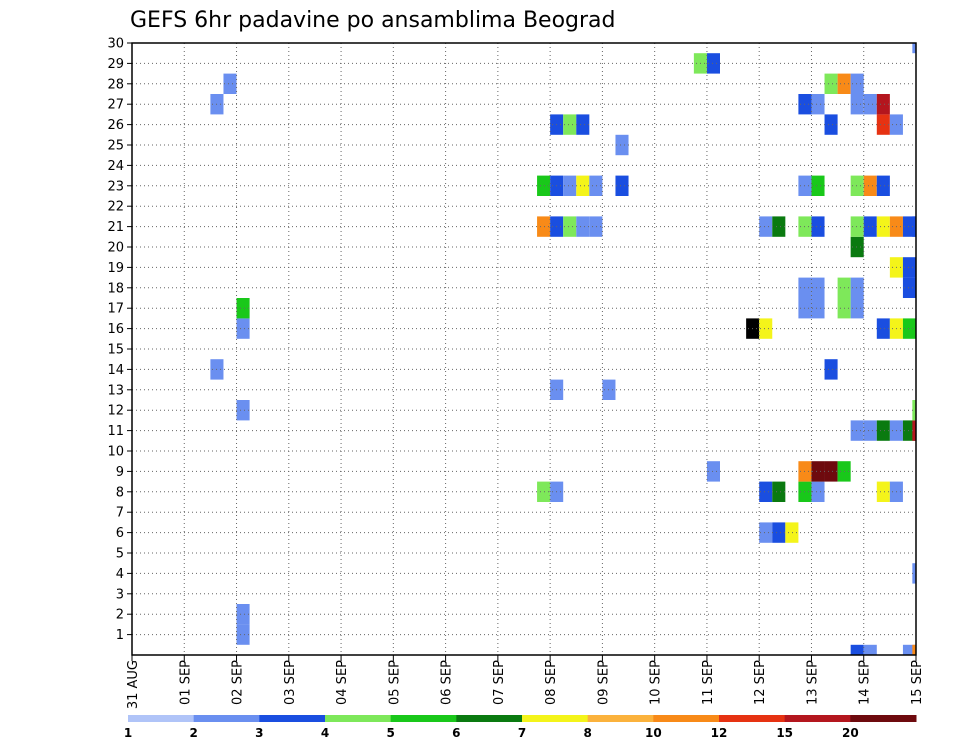 Image resolution: width=960 pixels, height=742 pixels. What do you see at coordinates (115, 309) in the screenshot?
I see `y-tick-label: 17` at bounding box center [115, 309].